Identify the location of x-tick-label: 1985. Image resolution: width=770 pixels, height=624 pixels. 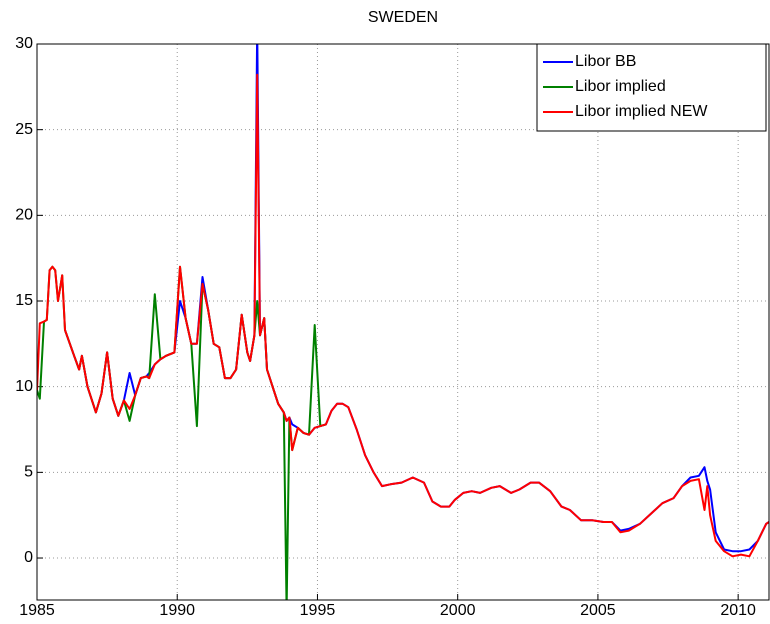
(37, 610).